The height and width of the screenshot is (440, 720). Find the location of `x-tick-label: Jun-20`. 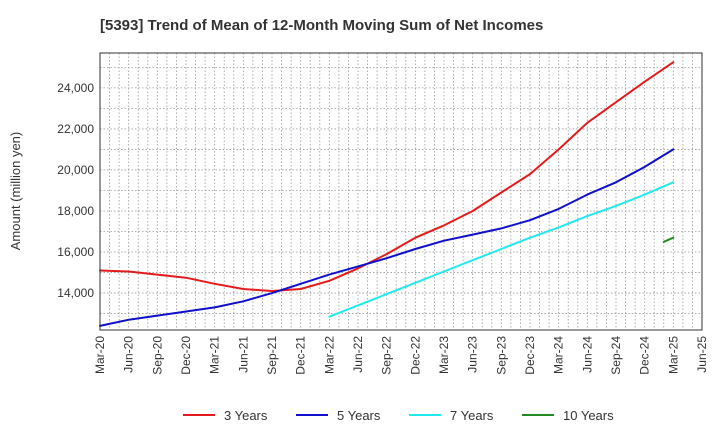

x-tick-label: Jun-20 is located at coordinates (129, 354).